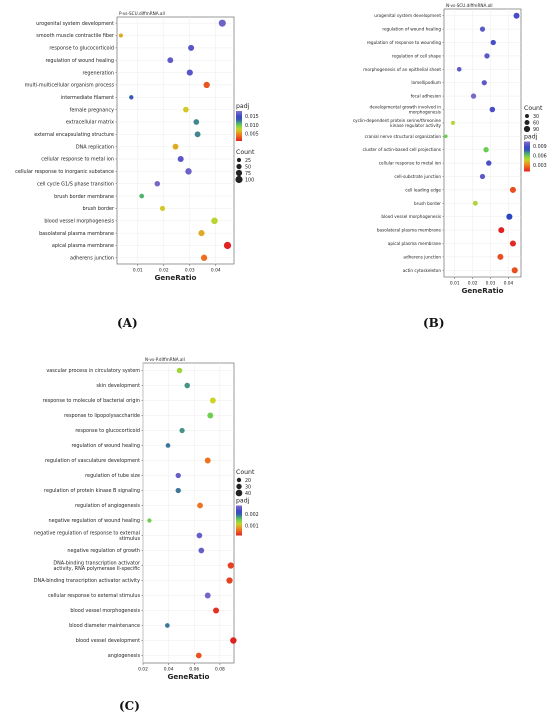 Image resolution: width=550 pixels, height=720 pixels. I want to click on category-label: blood diameter maintenance, so click(104, 626).